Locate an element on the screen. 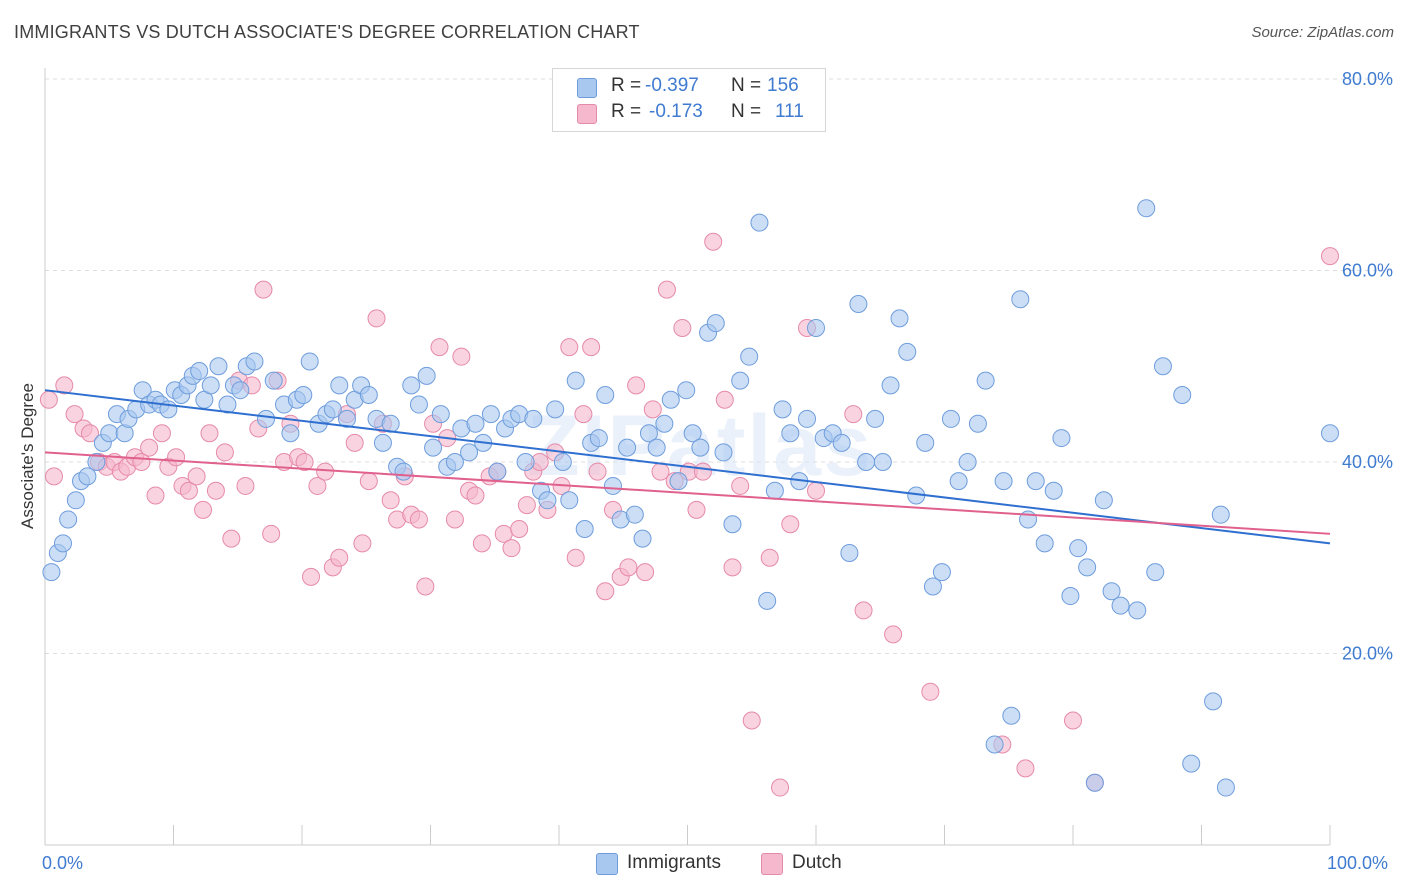  x-tick-label-min: 0.0% is located at coordinates (63, 863).